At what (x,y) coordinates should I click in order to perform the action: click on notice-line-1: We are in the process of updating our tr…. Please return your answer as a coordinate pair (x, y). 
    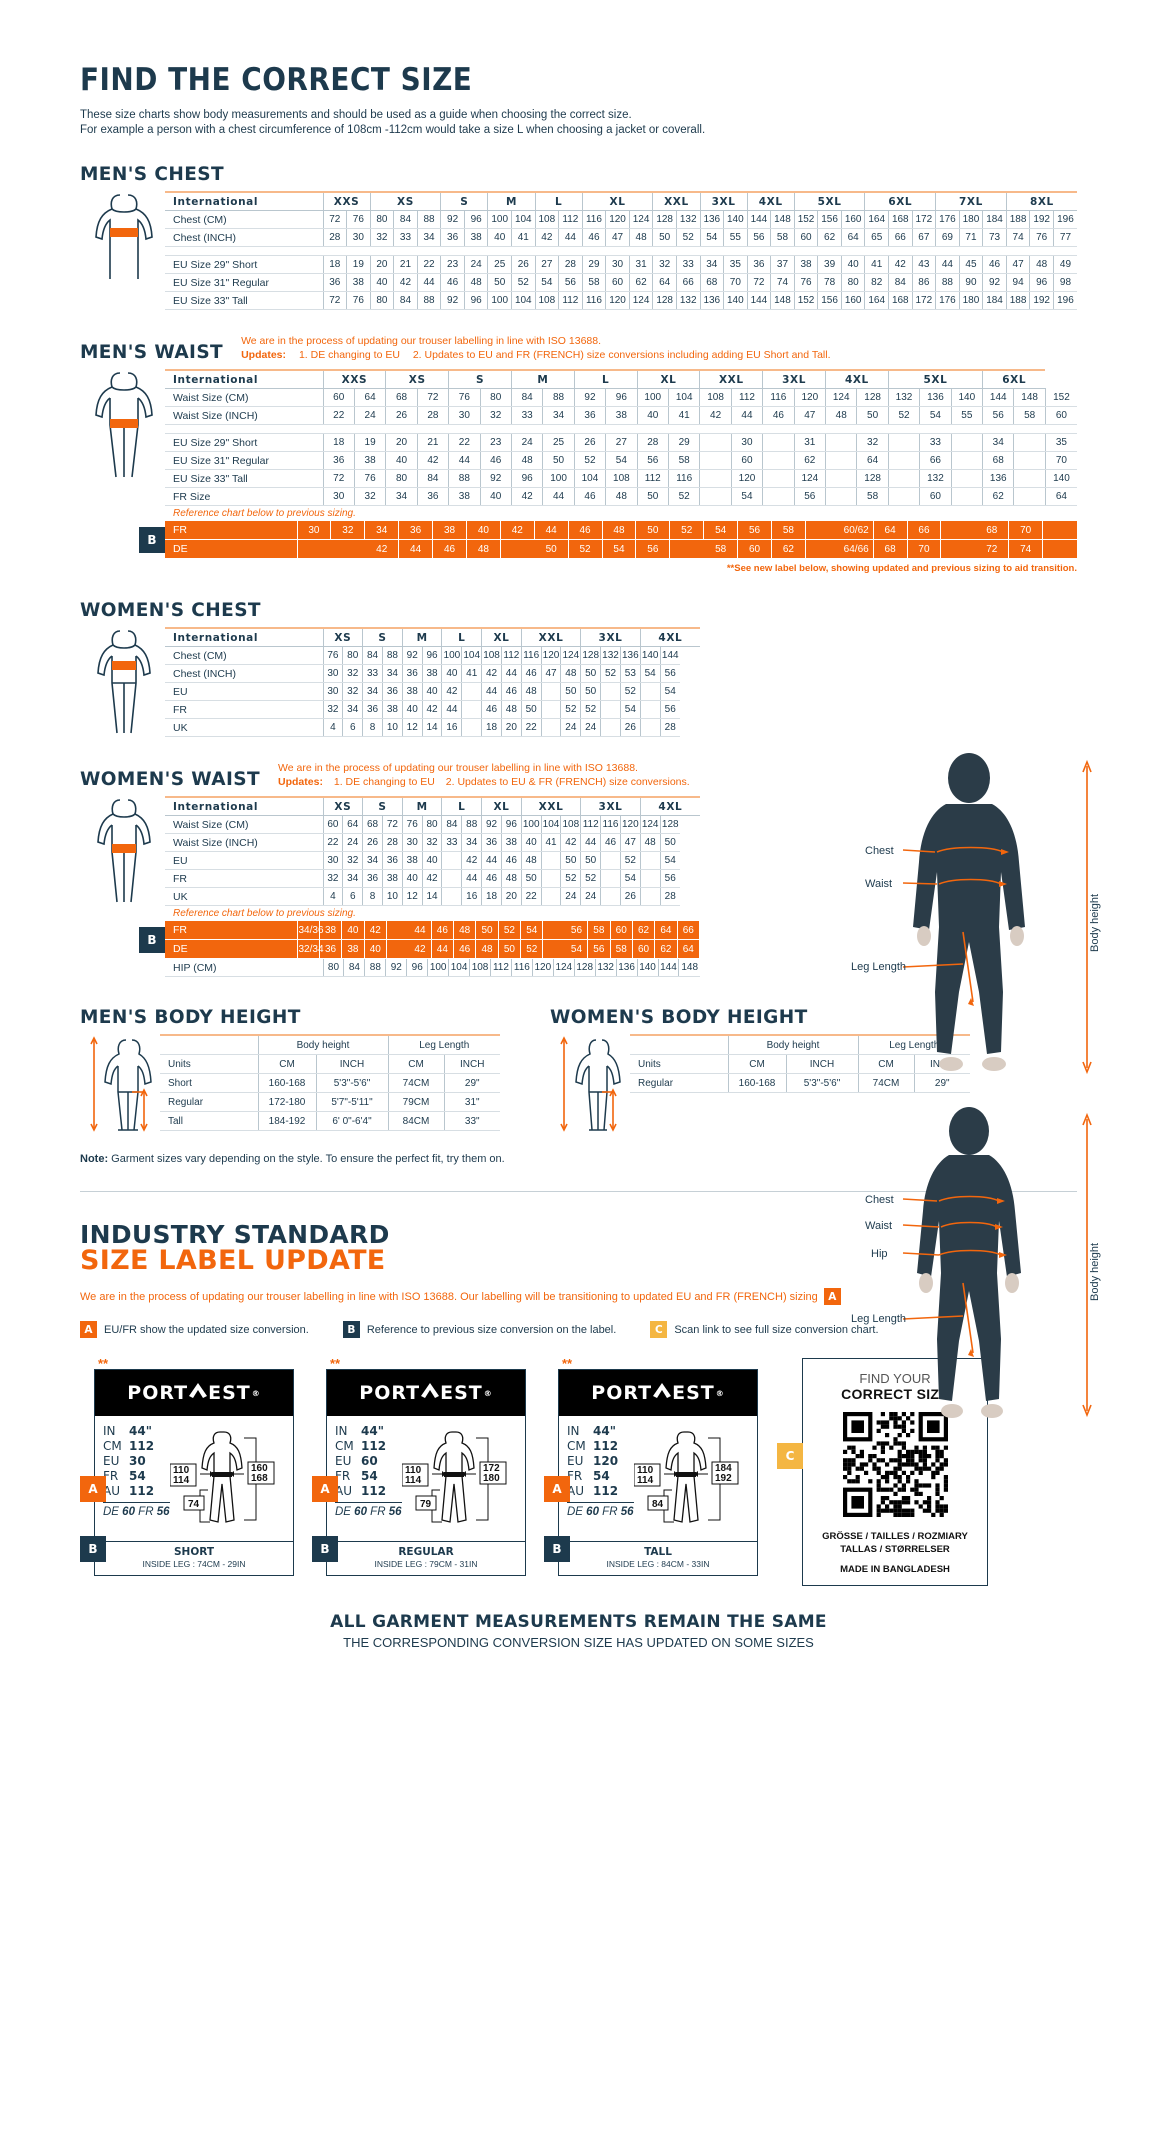
    Looking at the image, I should click on (458, 768).